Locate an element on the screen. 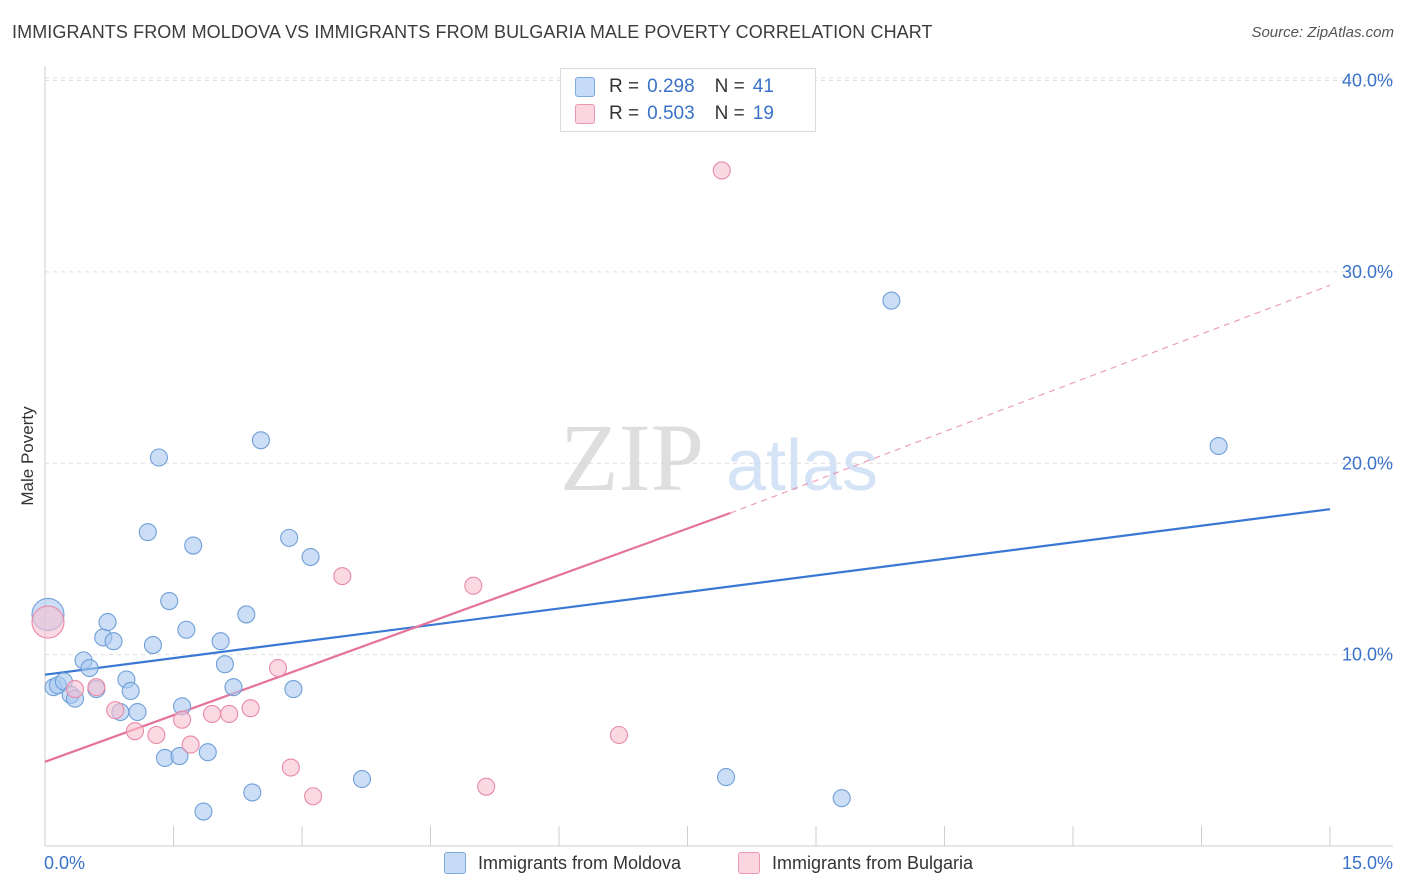 This screenshot has width=1406, height=892. legend-item-moldova: Immigrants from Moldova is located at coordinates (562, 863).